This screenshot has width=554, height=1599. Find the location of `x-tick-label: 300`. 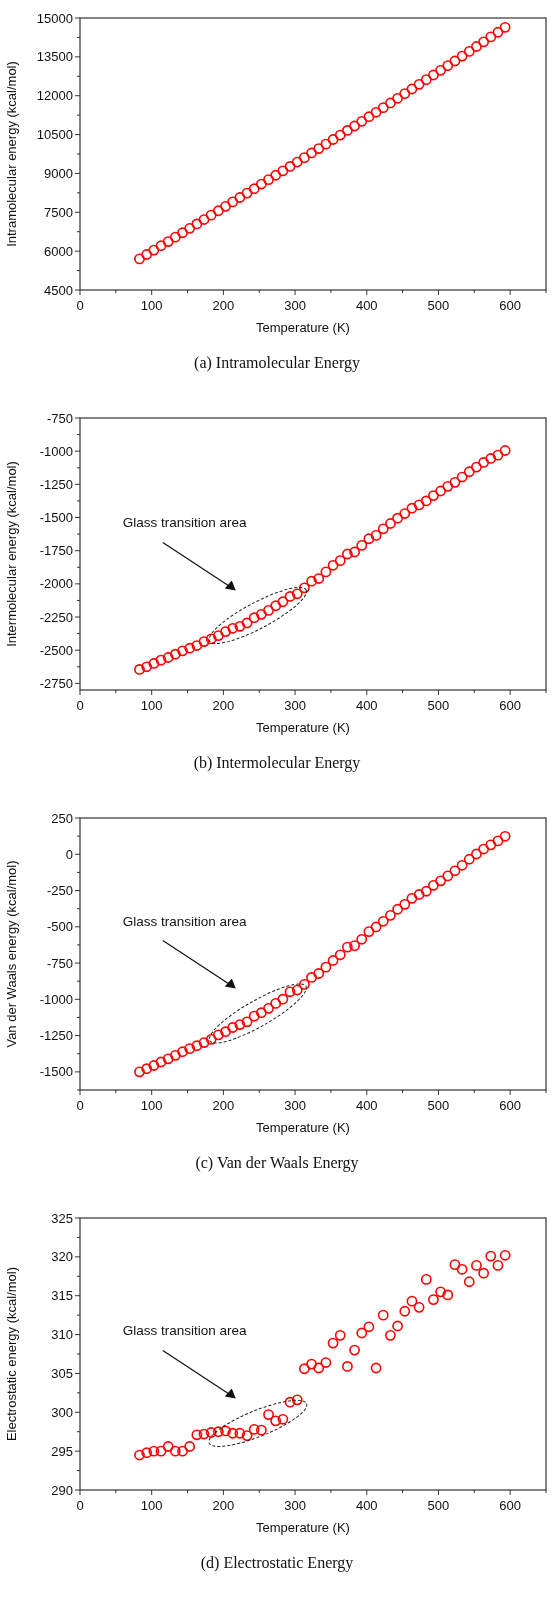

x-tick-label: 300 is located at coordinates (295, 1105).